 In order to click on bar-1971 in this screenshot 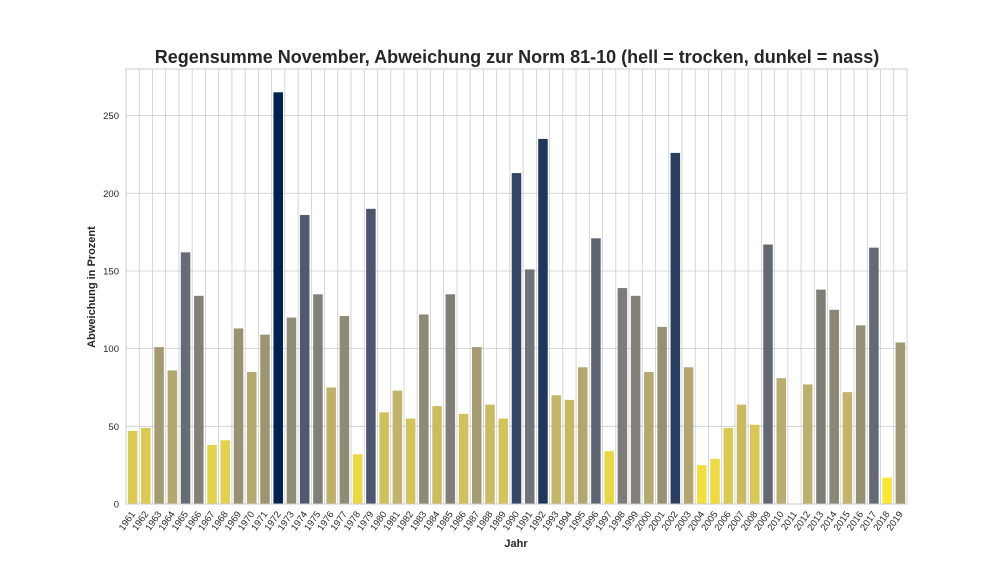, I will do `click(265, 419)`.